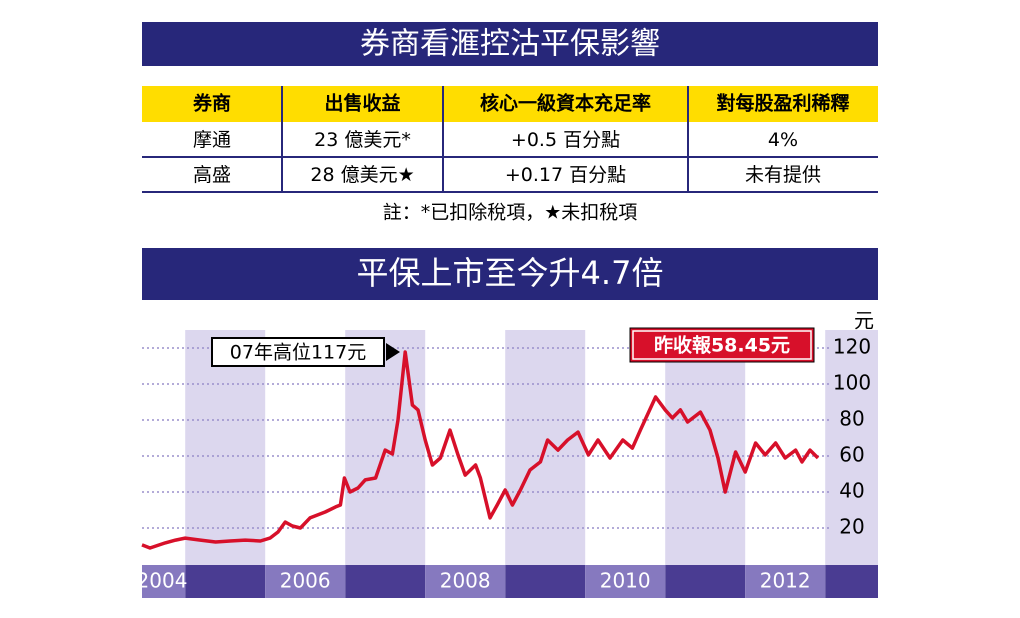  I want to click on y-tick-label: 120, so click(852, 347).